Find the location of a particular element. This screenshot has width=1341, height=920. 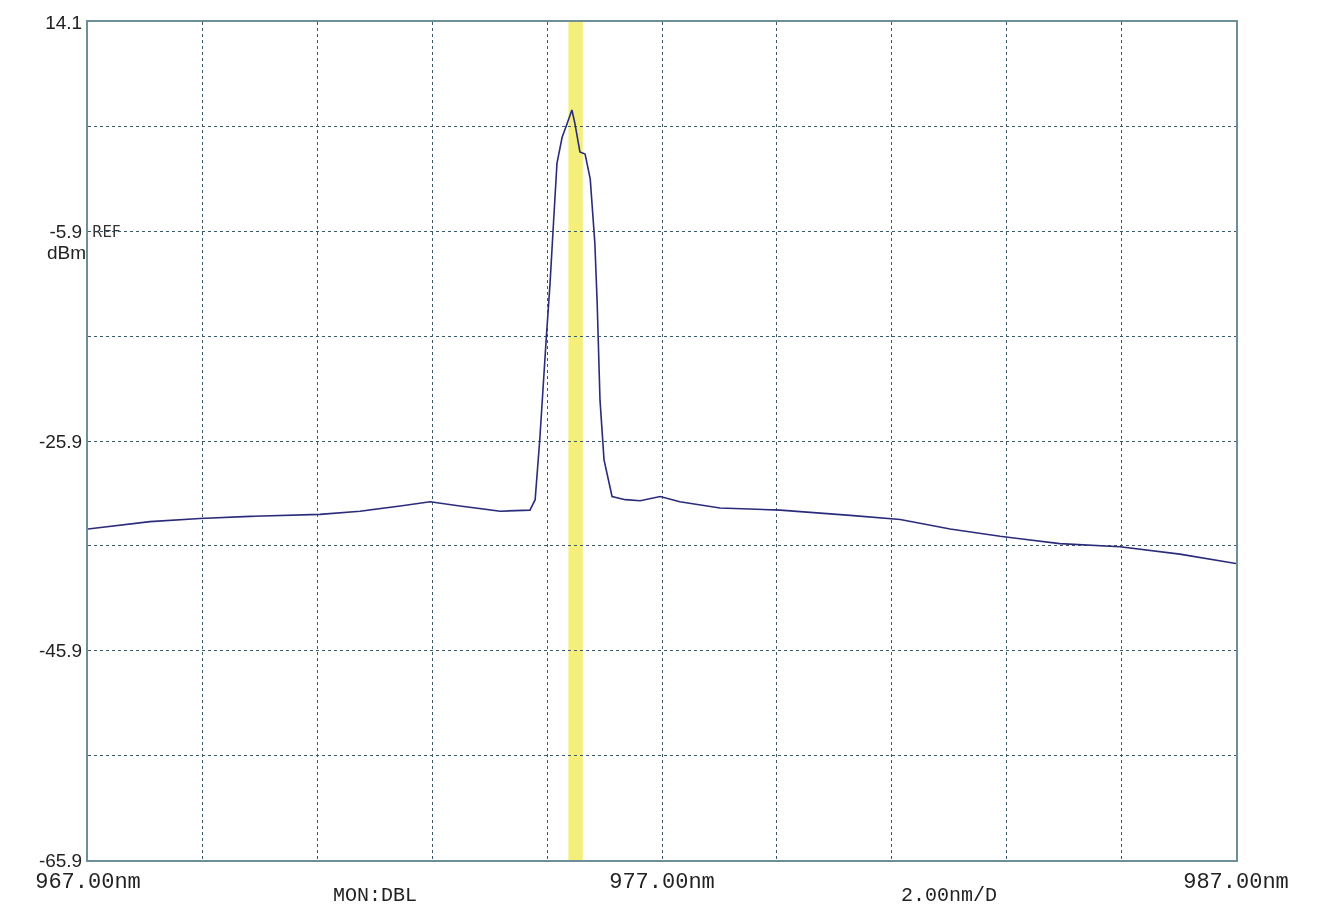

y-tick-label: -65.9 is located at coordinates (60, 860).